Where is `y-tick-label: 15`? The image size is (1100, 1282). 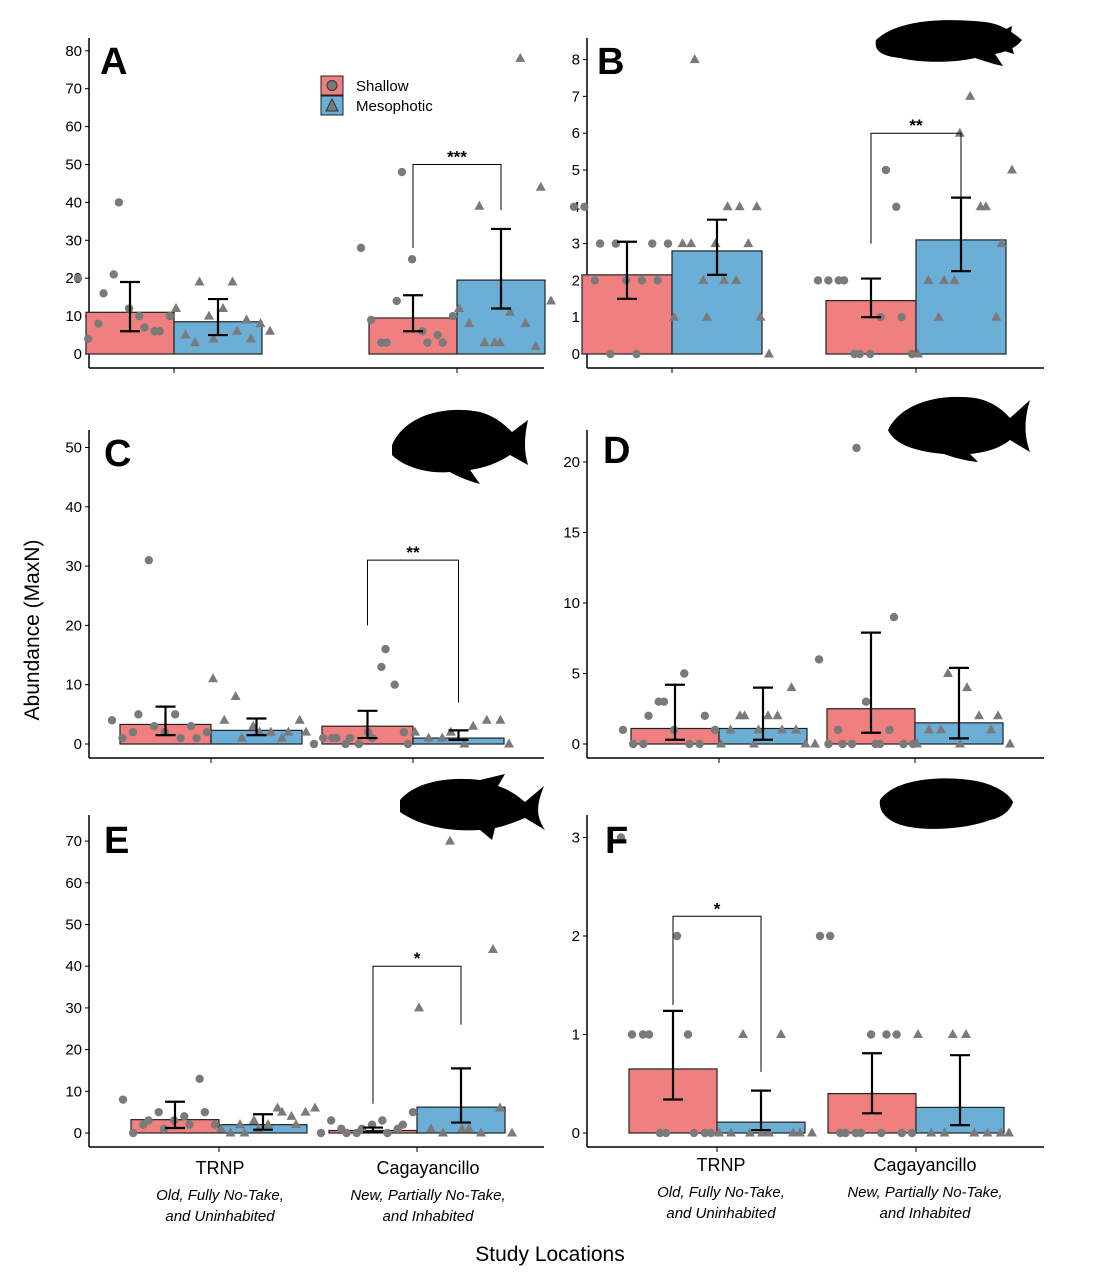 y-tick-label: 15 is located at coordinates (571, 533).